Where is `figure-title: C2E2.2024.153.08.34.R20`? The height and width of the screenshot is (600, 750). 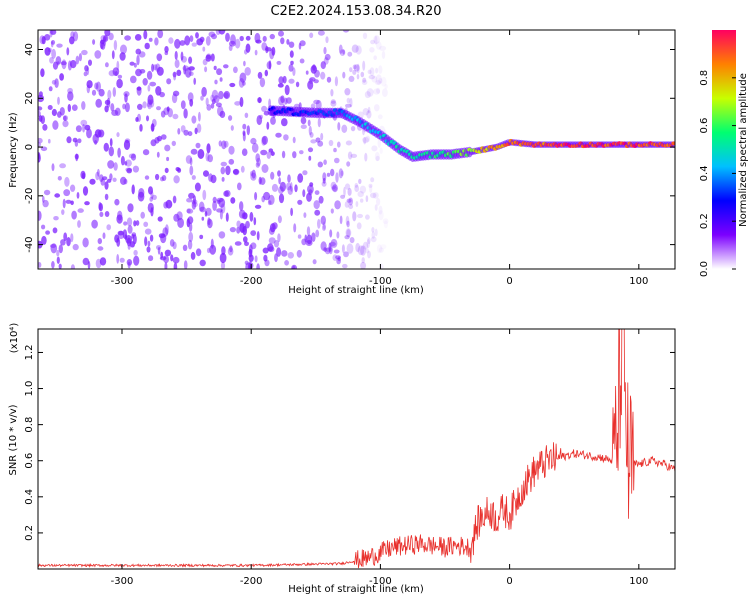 figure-title: C2E2.2024.153.08.34.R20 is located at coordinates (355, 11).